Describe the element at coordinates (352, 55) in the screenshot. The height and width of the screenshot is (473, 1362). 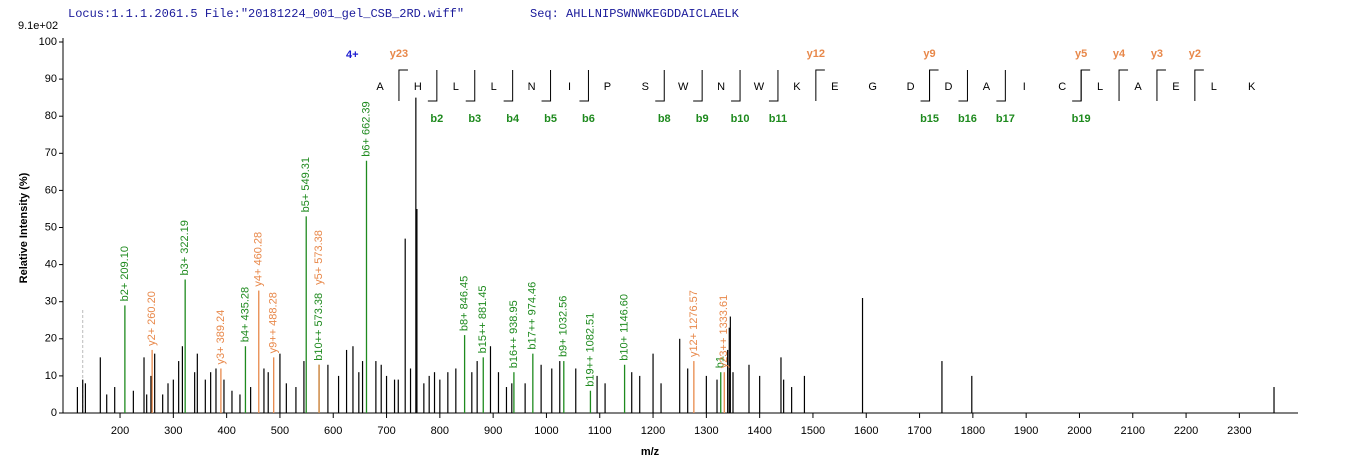
I see `charge-label: 4+` at that location.